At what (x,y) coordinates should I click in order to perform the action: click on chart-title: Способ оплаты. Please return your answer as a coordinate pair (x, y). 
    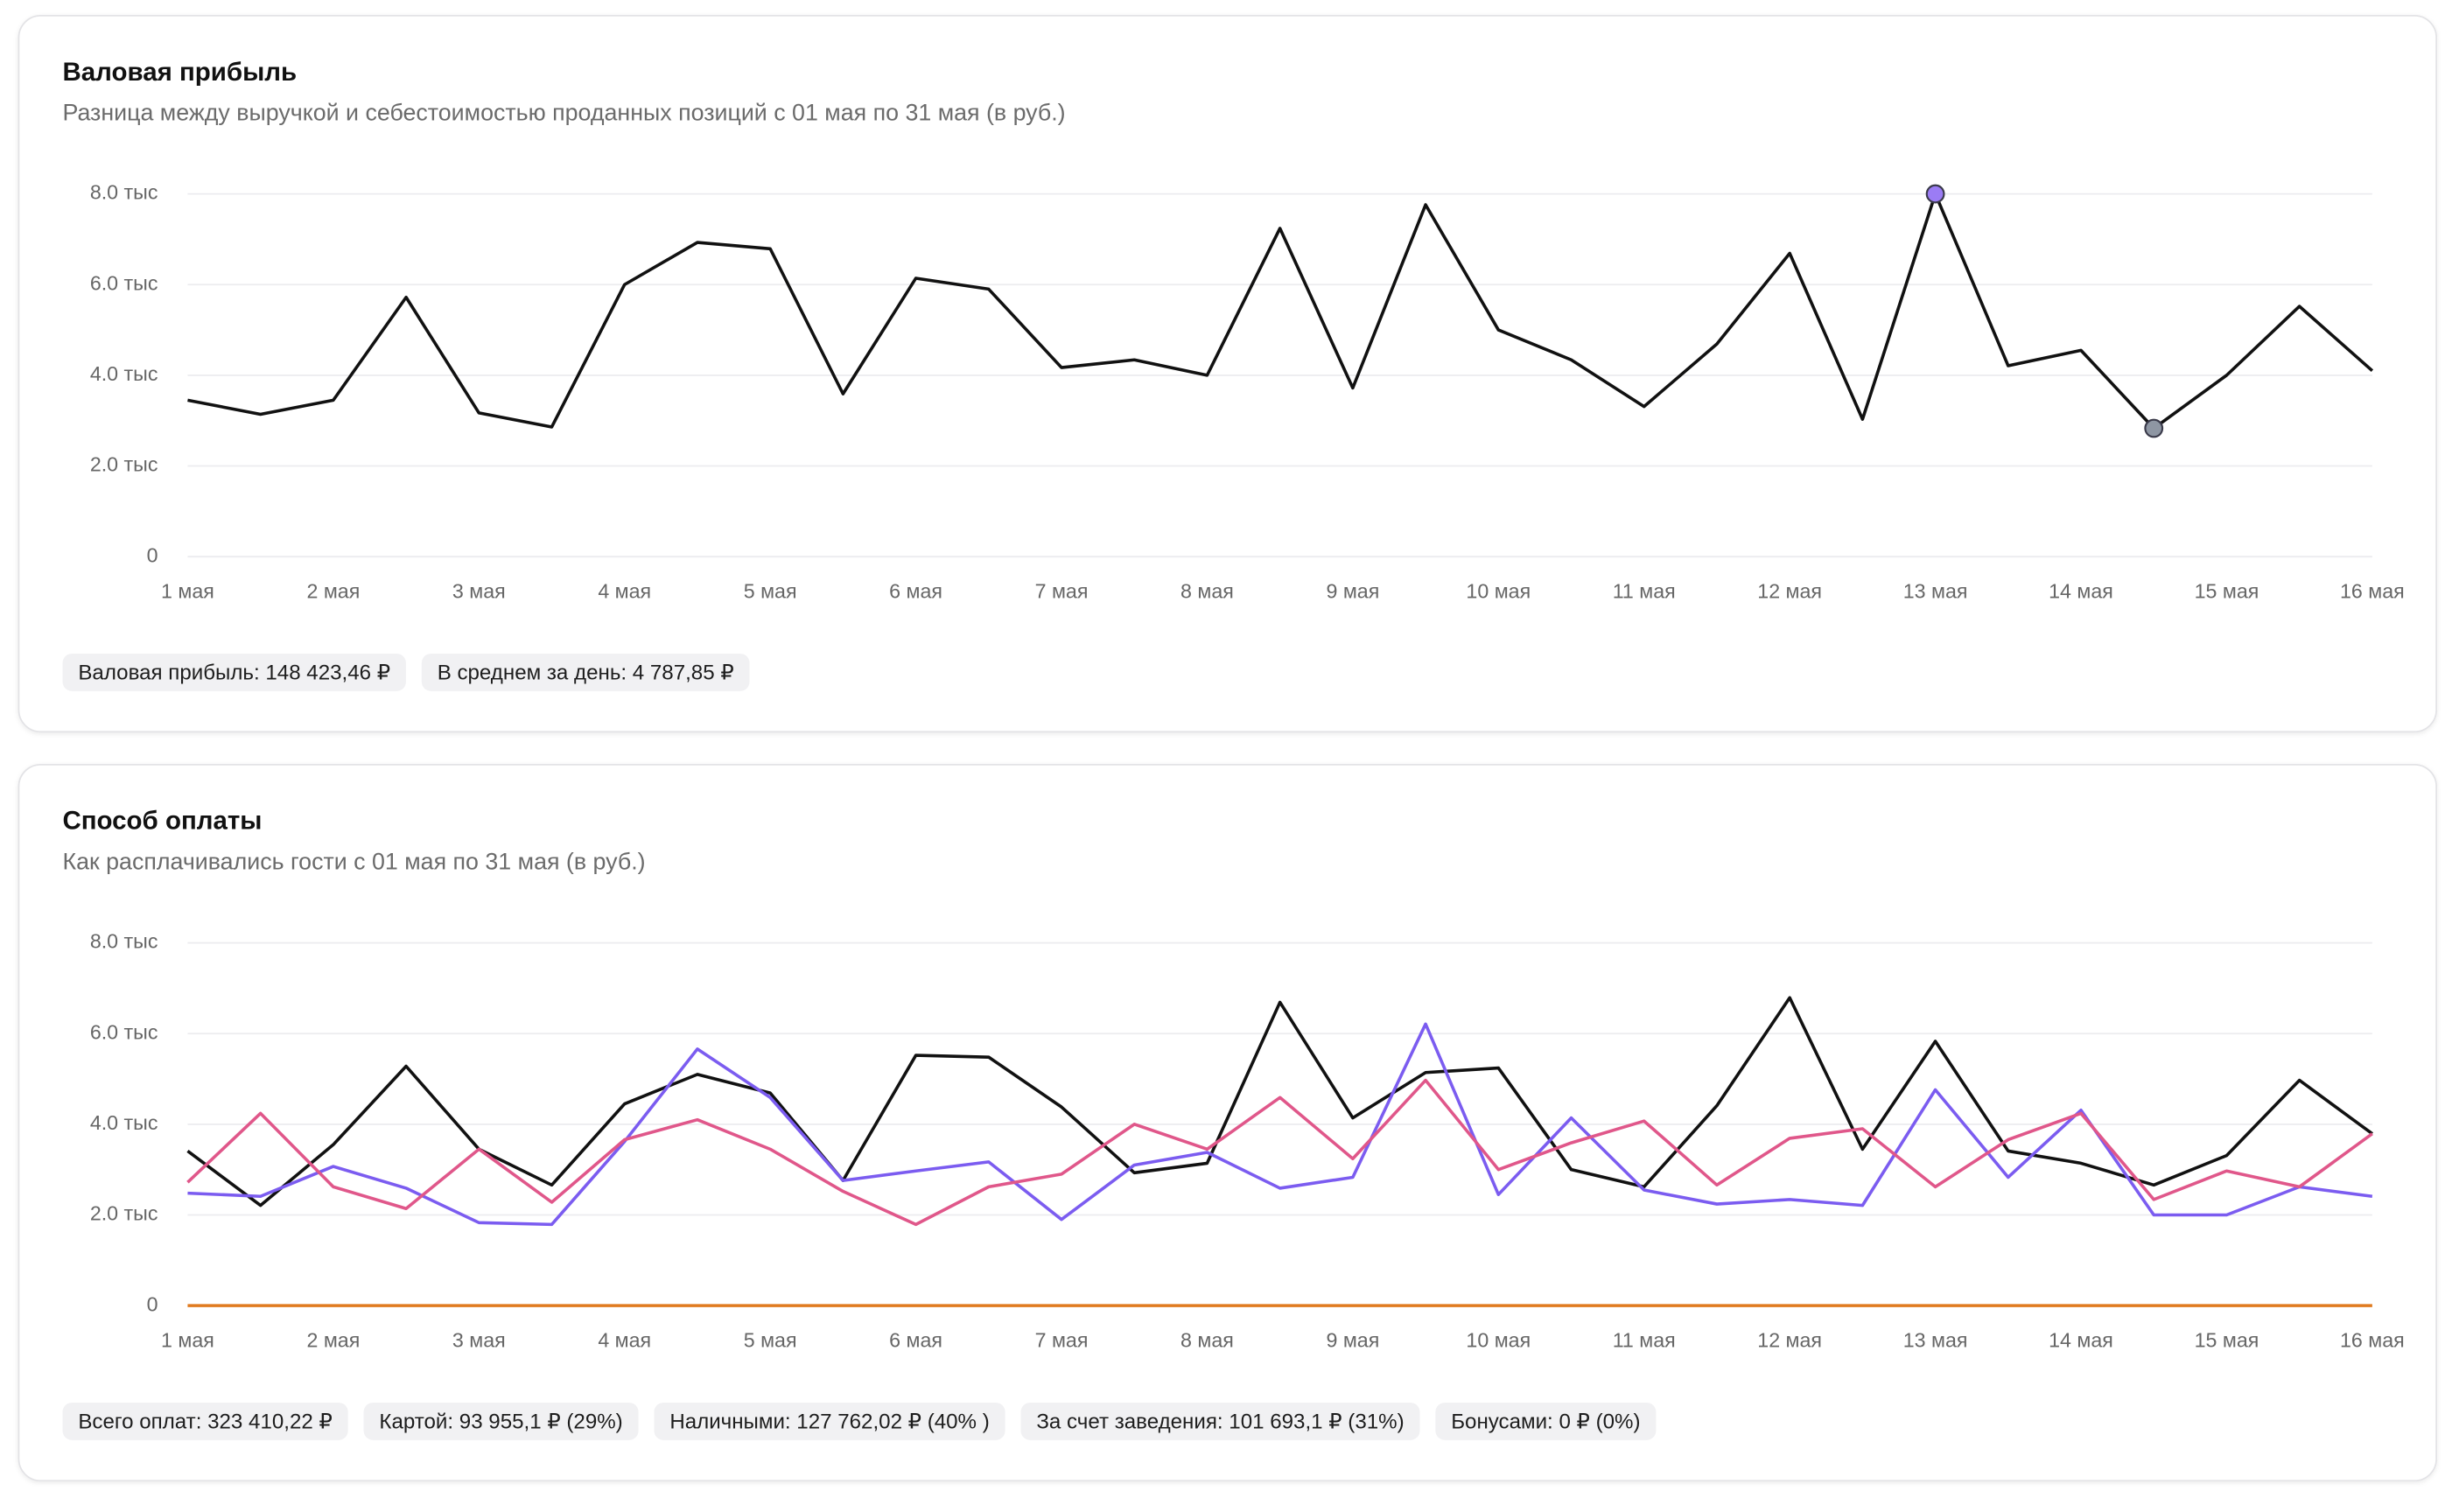
    Looking at the image, I should click on (162, 821).